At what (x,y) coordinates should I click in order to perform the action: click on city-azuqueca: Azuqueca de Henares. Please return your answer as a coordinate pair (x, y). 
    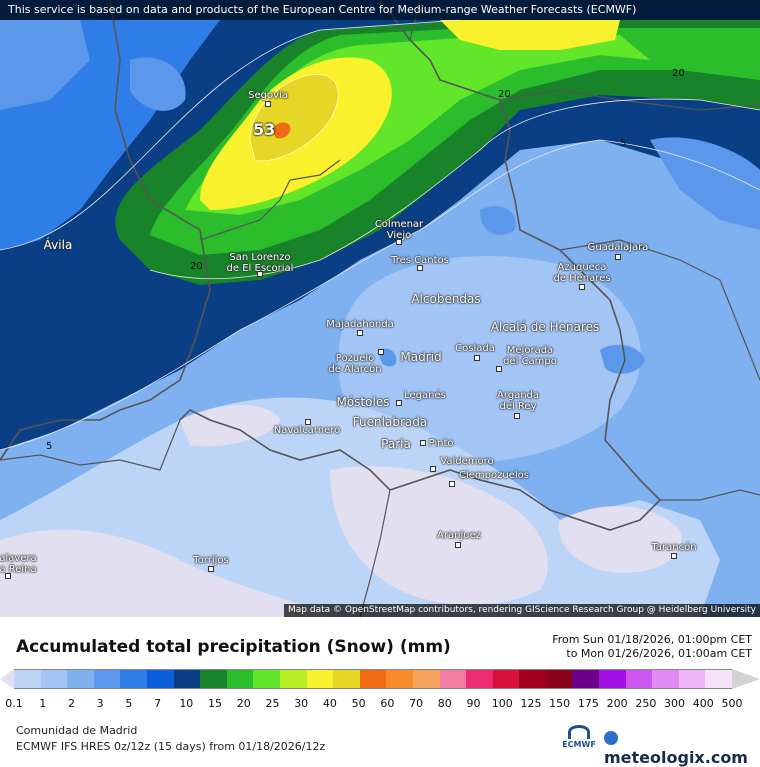
    Looking at the image, I should click on (582, 273).